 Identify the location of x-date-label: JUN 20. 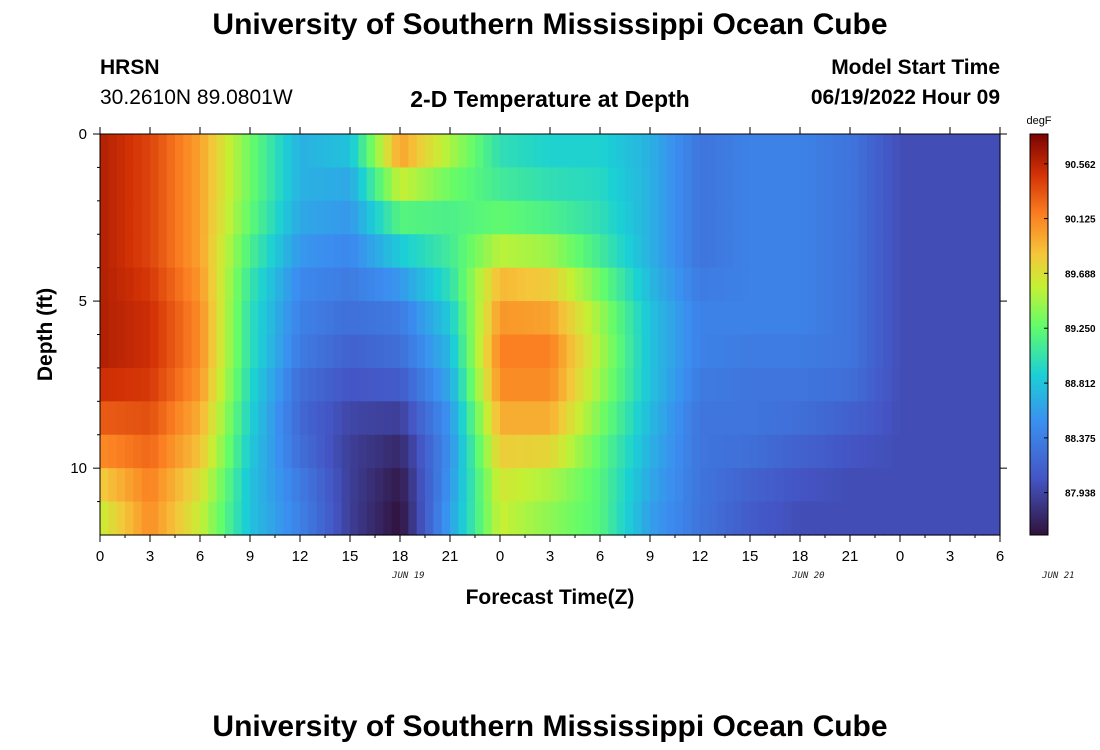
(808, 576).